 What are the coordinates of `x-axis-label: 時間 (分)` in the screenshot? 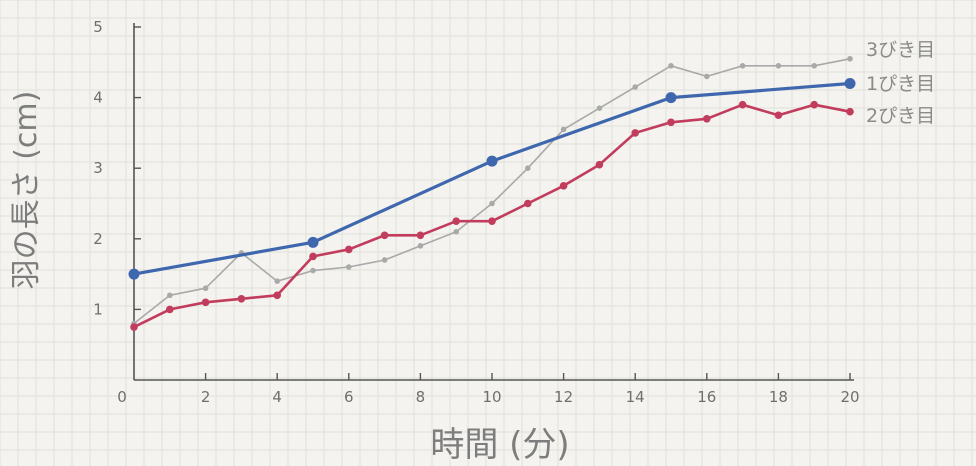 It's located at (499, 445).